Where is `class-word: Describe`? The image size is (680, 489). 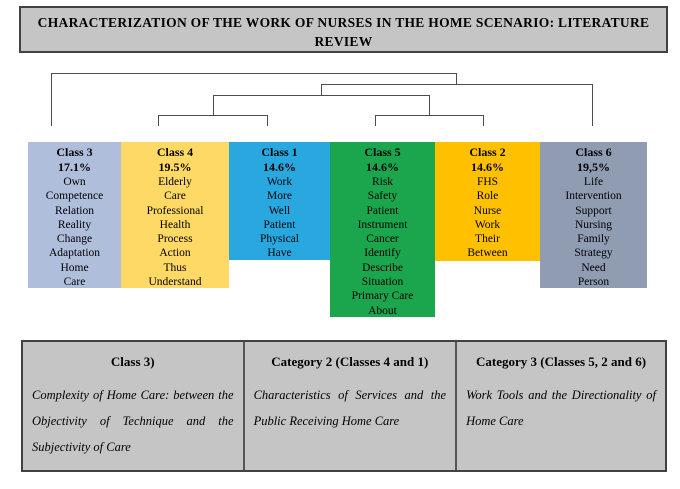
class-word: Describe is located at coordinates (382, 267).